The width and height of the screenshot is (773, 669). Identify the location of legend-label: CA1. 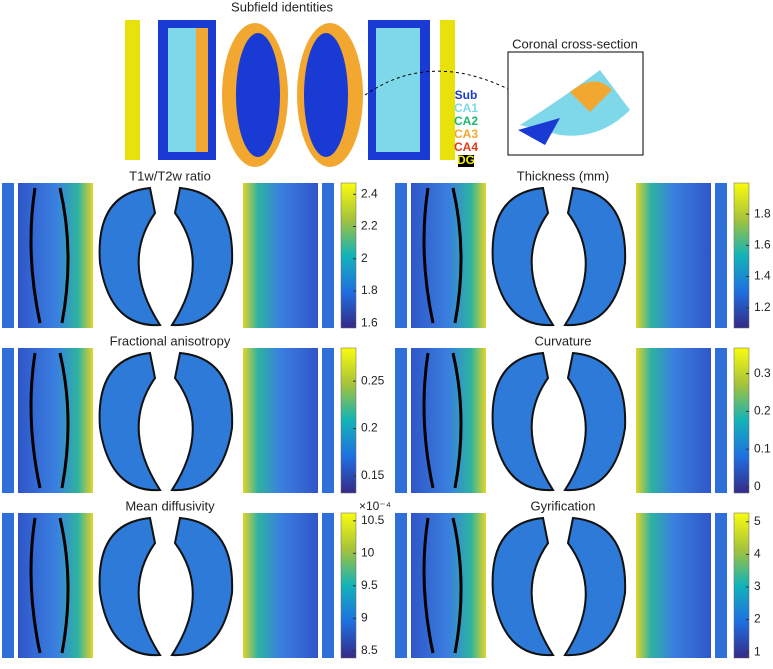
(466, 108).